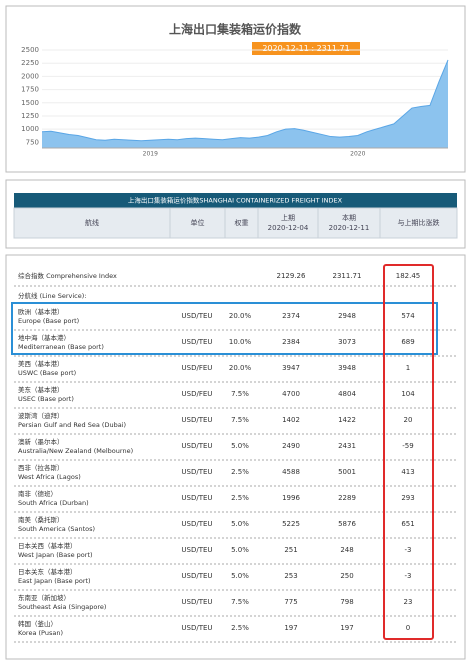 Image resolution: width=471 pixels, height=663 pixels. I want to click on curr: 5876, so click(347, 524).